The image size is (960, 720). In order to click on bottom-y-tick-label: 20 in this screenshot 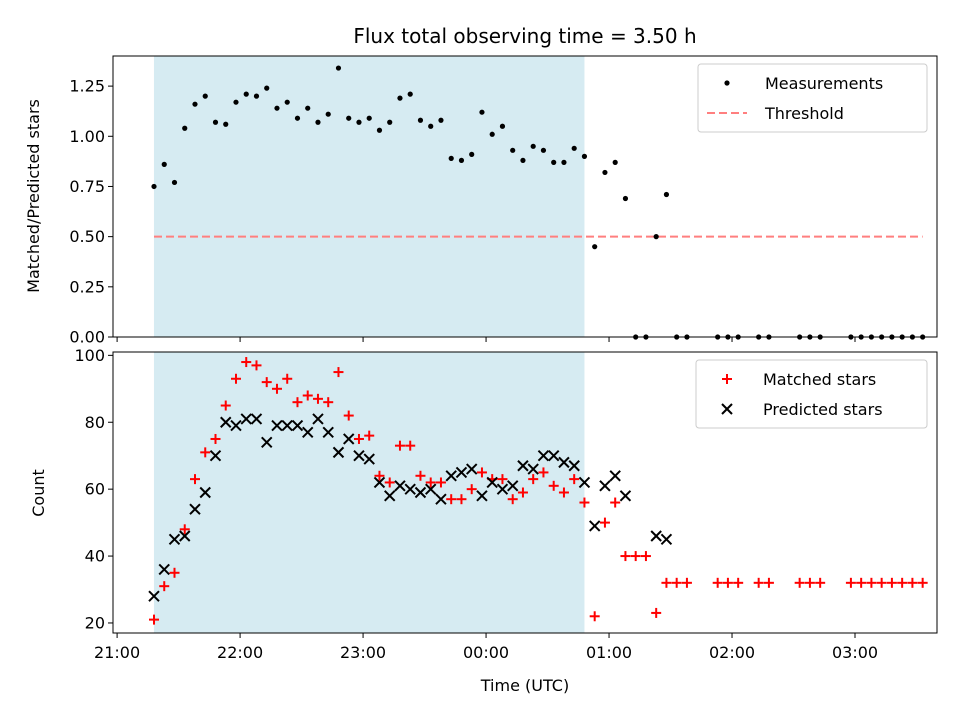, I will do `click(95, 622)`.